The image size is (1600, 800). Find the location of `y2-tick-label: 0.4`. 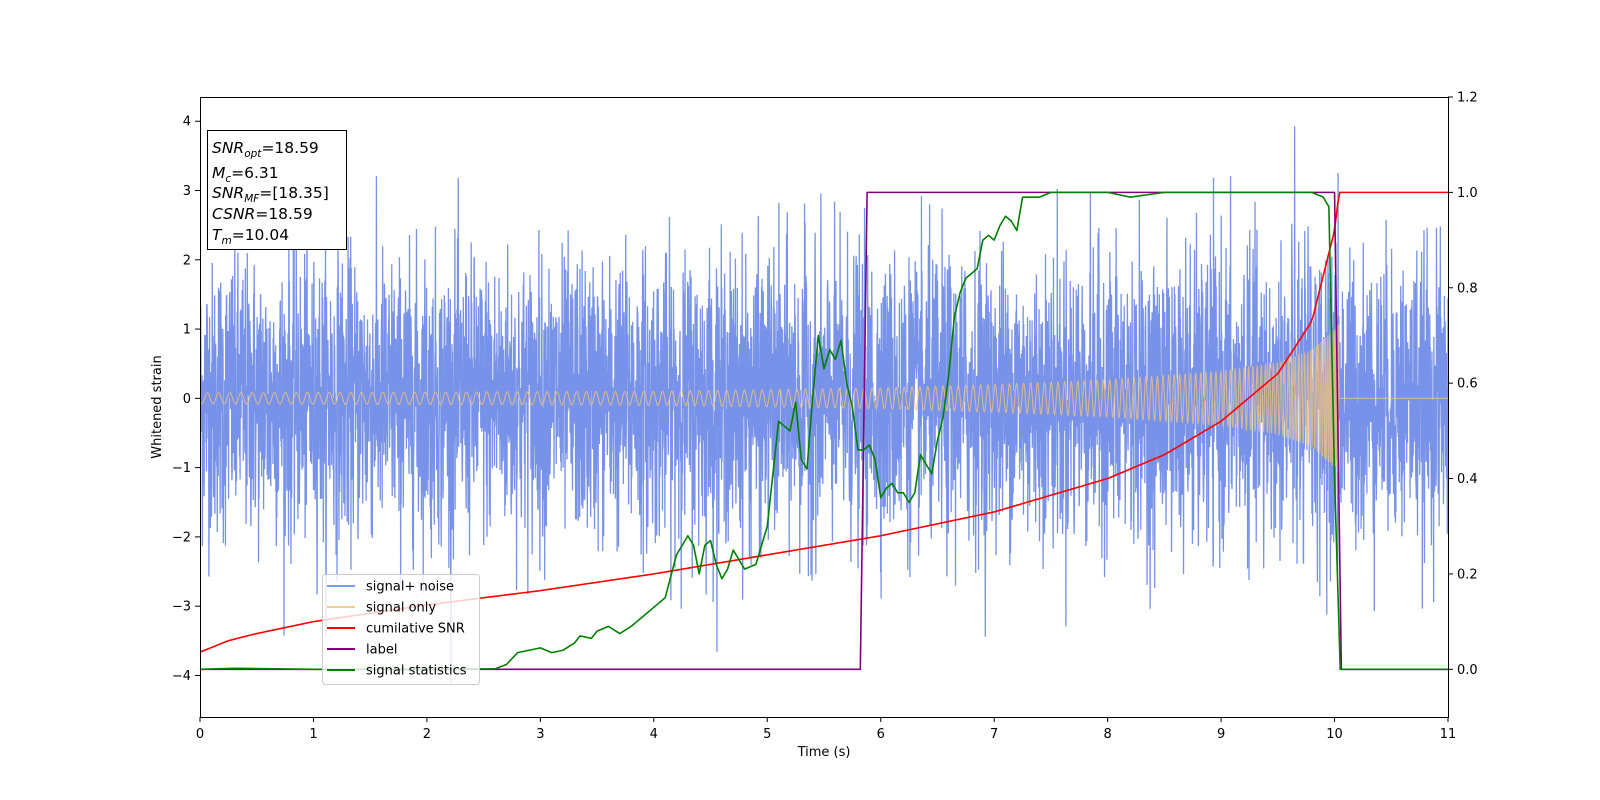

y2-tick-label: 0.4 is located at coordinates (1467, 479).